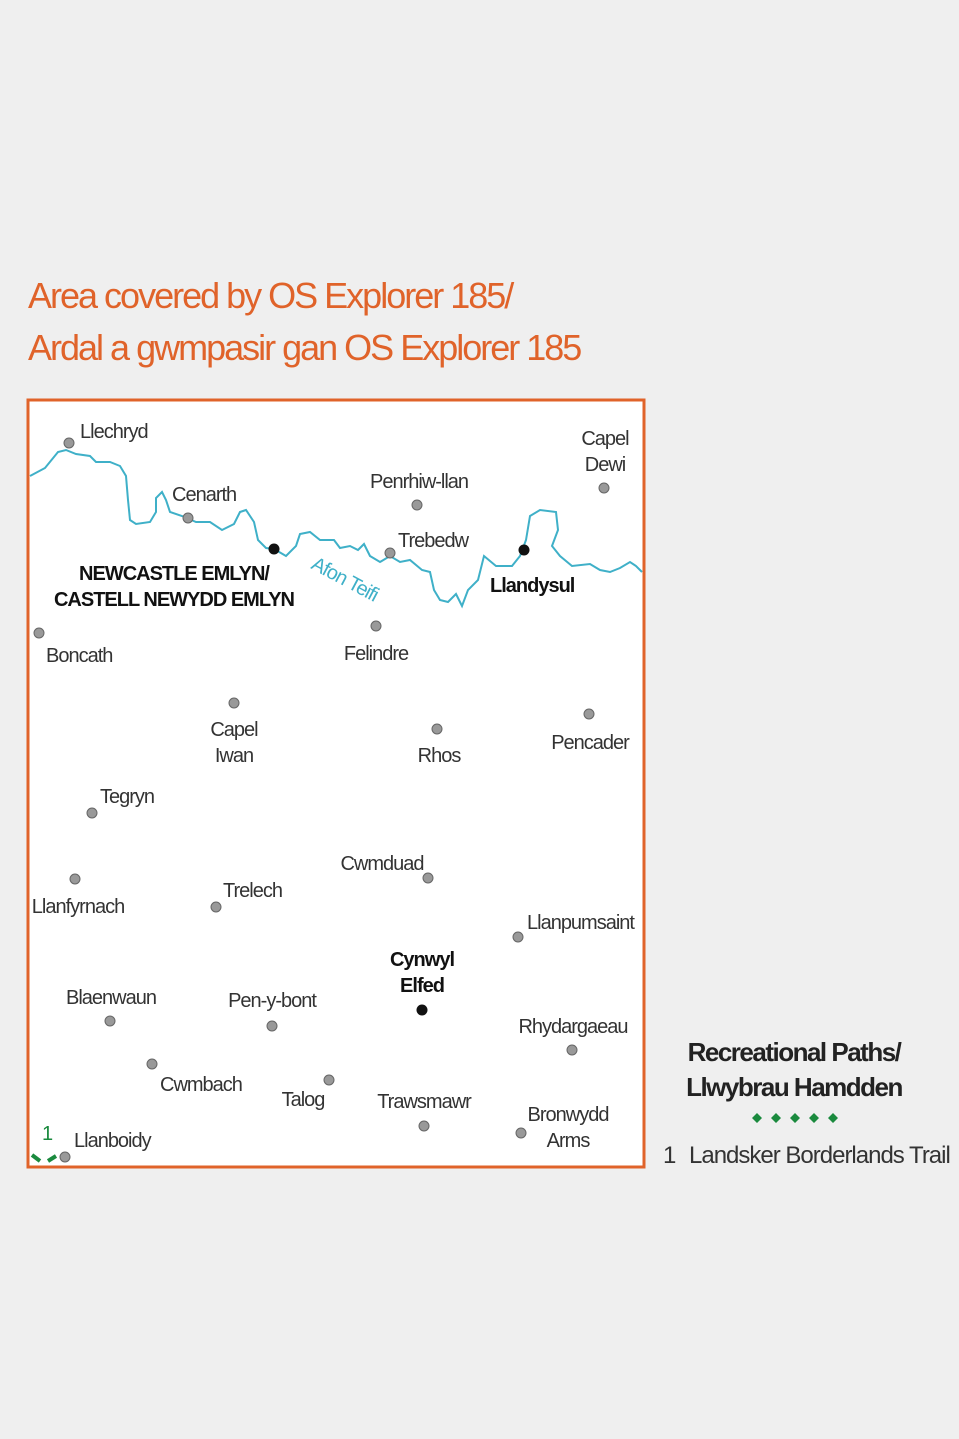  What do you see at coordinates (422, 960) in the screenshot?
I see `place-label: Cynwyl` at bounding box center [422, 960].